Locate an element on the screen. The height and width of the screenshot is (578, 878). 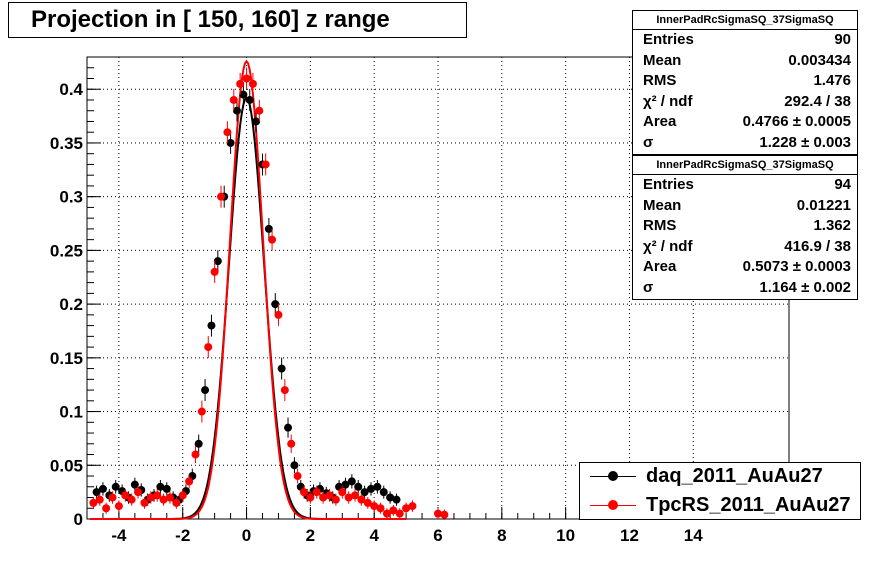
stats-row-rms: RMS 1.476 is located at coordinates (747, 81).